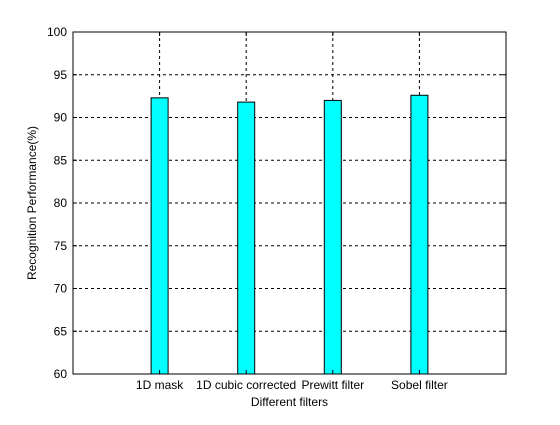 This screenshot has height=425, width=560. Describe the element at coordinates (61, 203) in the screenshot. I see `y-tick-label: 80` at that location.